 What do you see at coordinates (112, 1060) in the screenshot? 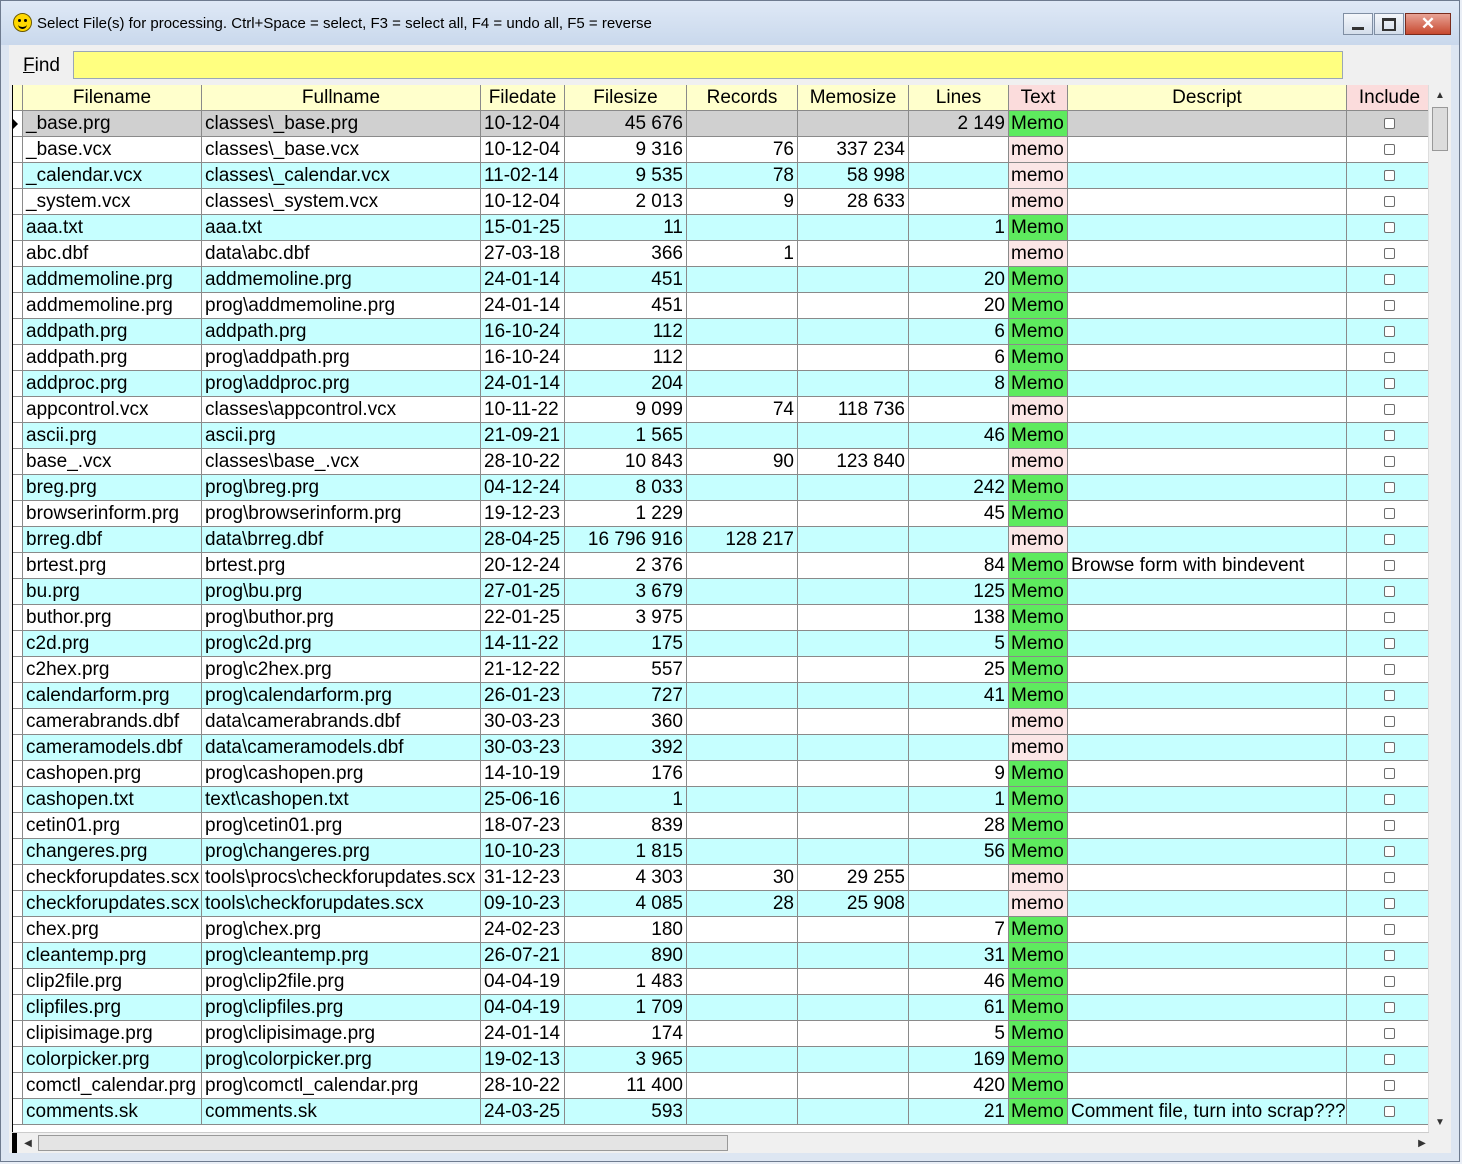
I see `cell-filename: colorpicker.prg` at bounding box center [112, 1060].